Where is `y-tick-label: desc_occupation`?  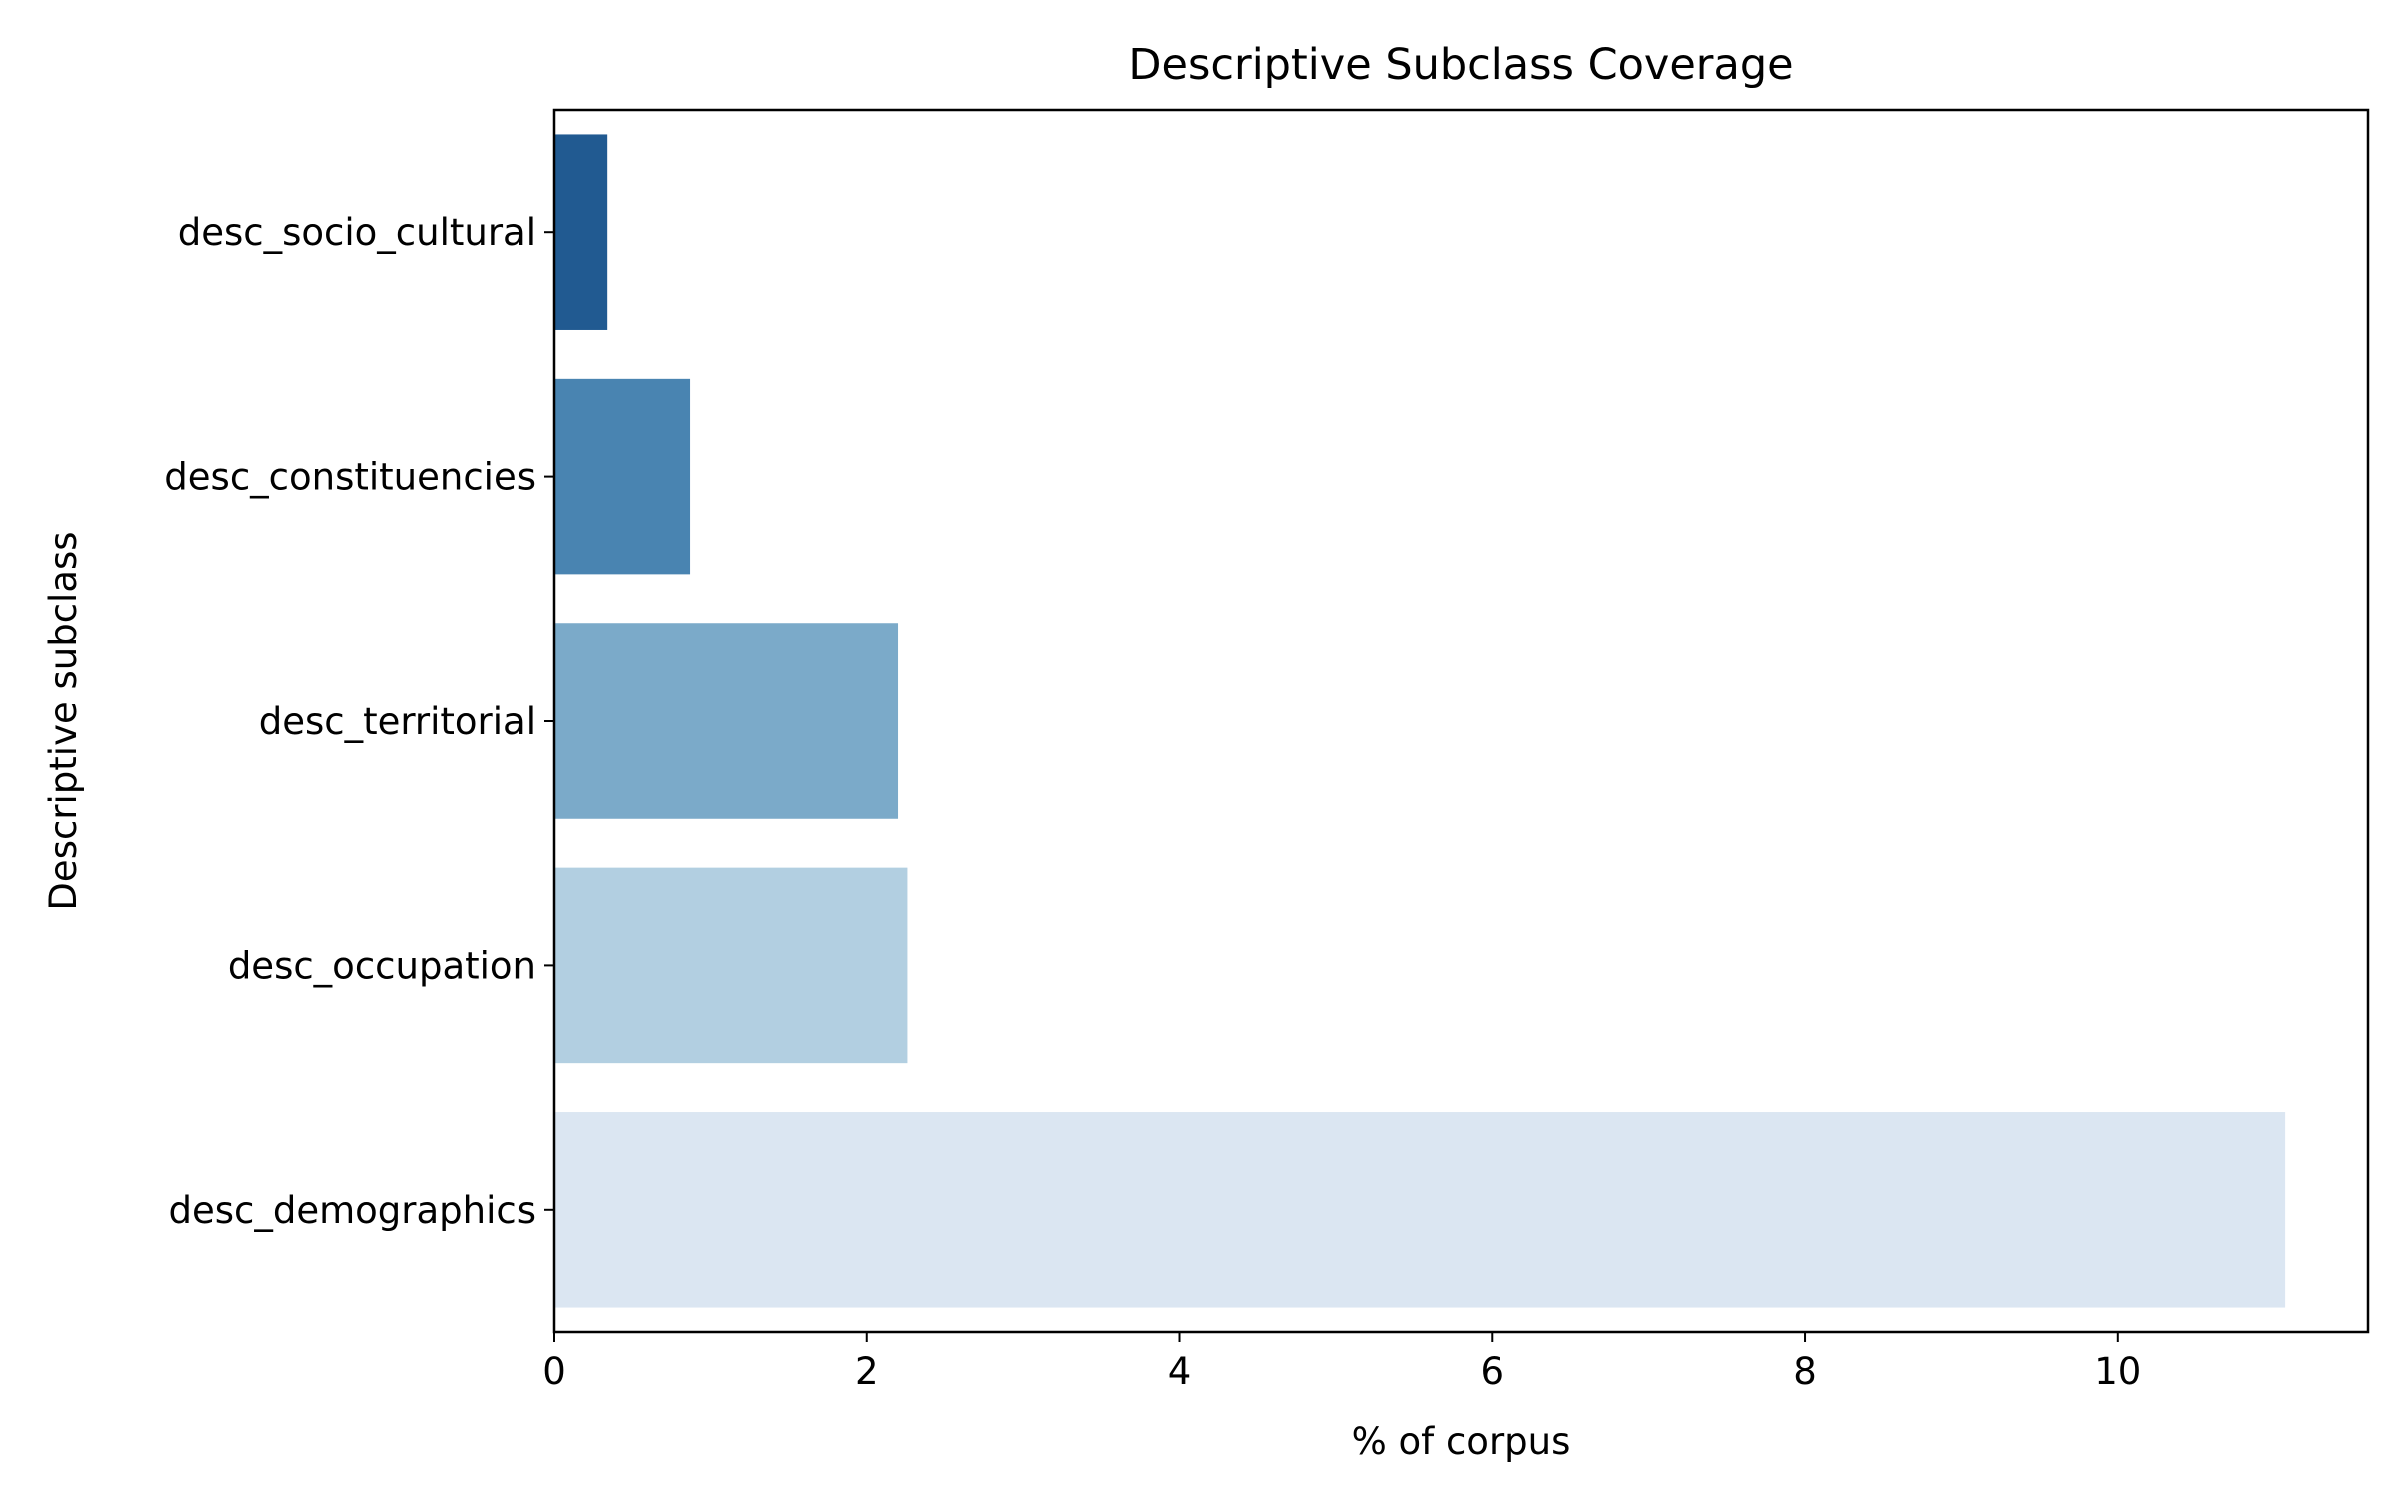 y-tick-label: desc_occupation is located at coordinates (382, 965).